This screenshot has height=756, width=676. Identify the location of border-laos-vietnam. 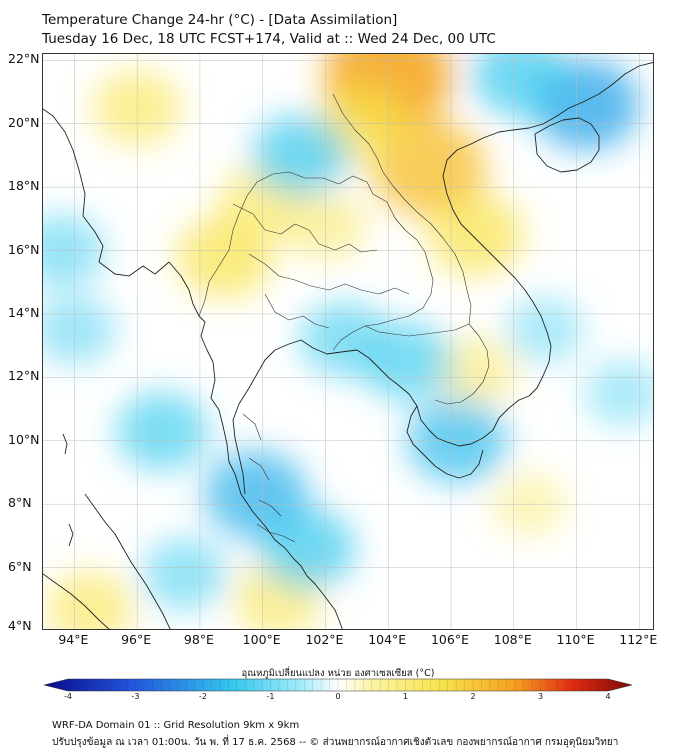
(402, 209).